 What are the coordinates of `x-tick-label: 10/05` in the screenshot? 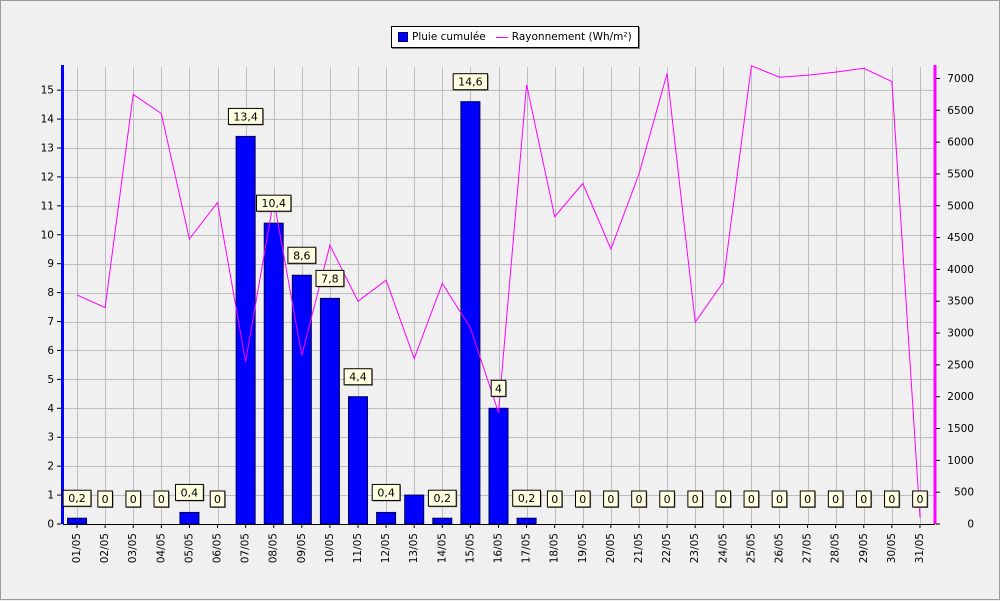 It's located at (330, 548).